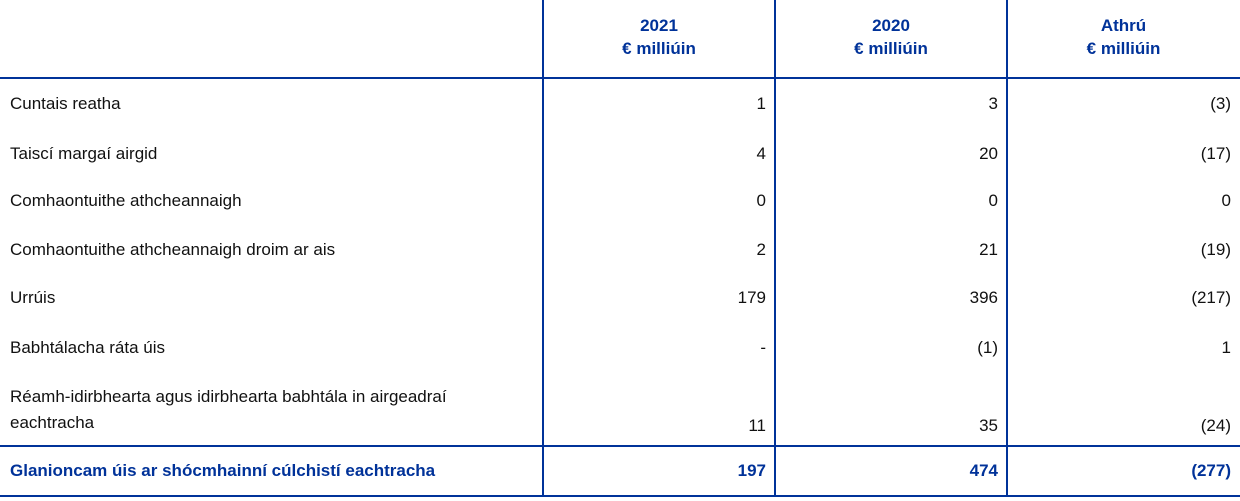 The width and height of the screenshot is (1240, 501). Describe the element at coordinates (620, 446) in the screenshot. I see `total-rule` at that location.